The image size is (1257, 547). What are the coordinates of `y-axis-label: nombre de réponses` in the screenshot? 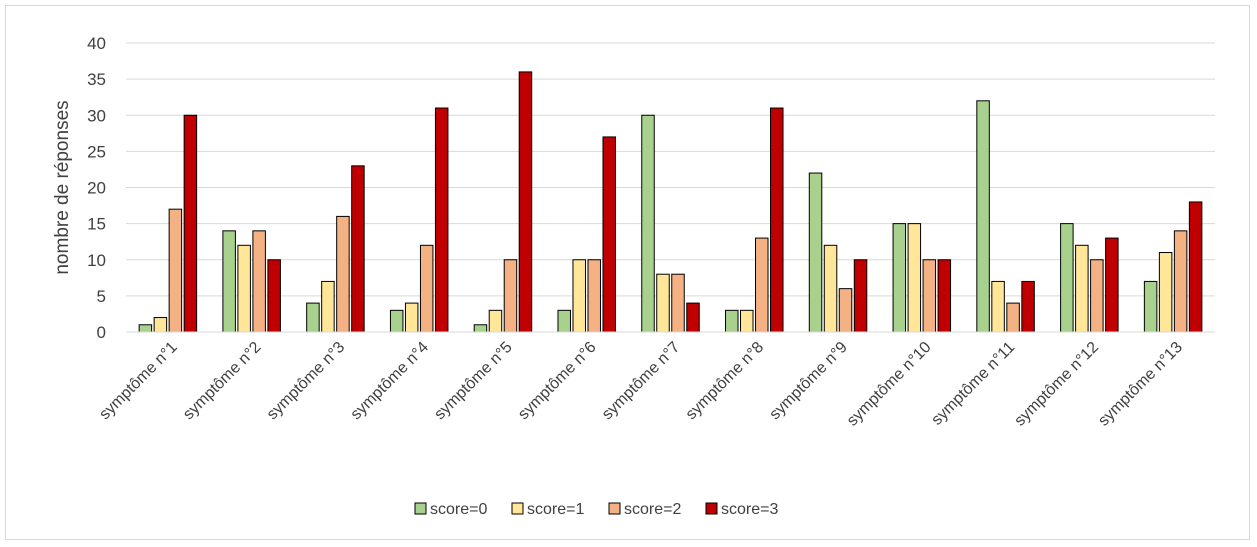 It's located at (62, 187).